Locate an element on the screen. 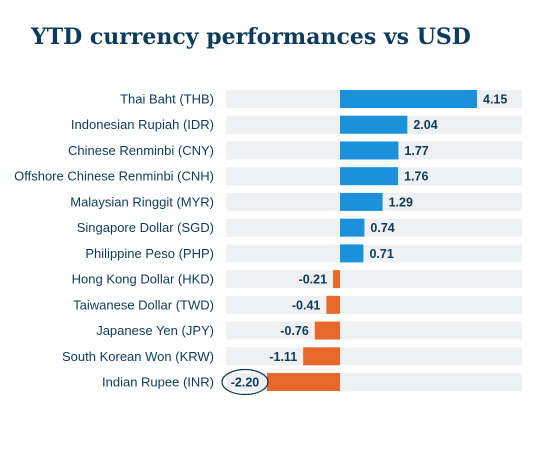 Image resolution: width=550 pixels, height=466 pixels. category-label: Taiwanese Dollar (TWD) is located at coordinates (143, 304).